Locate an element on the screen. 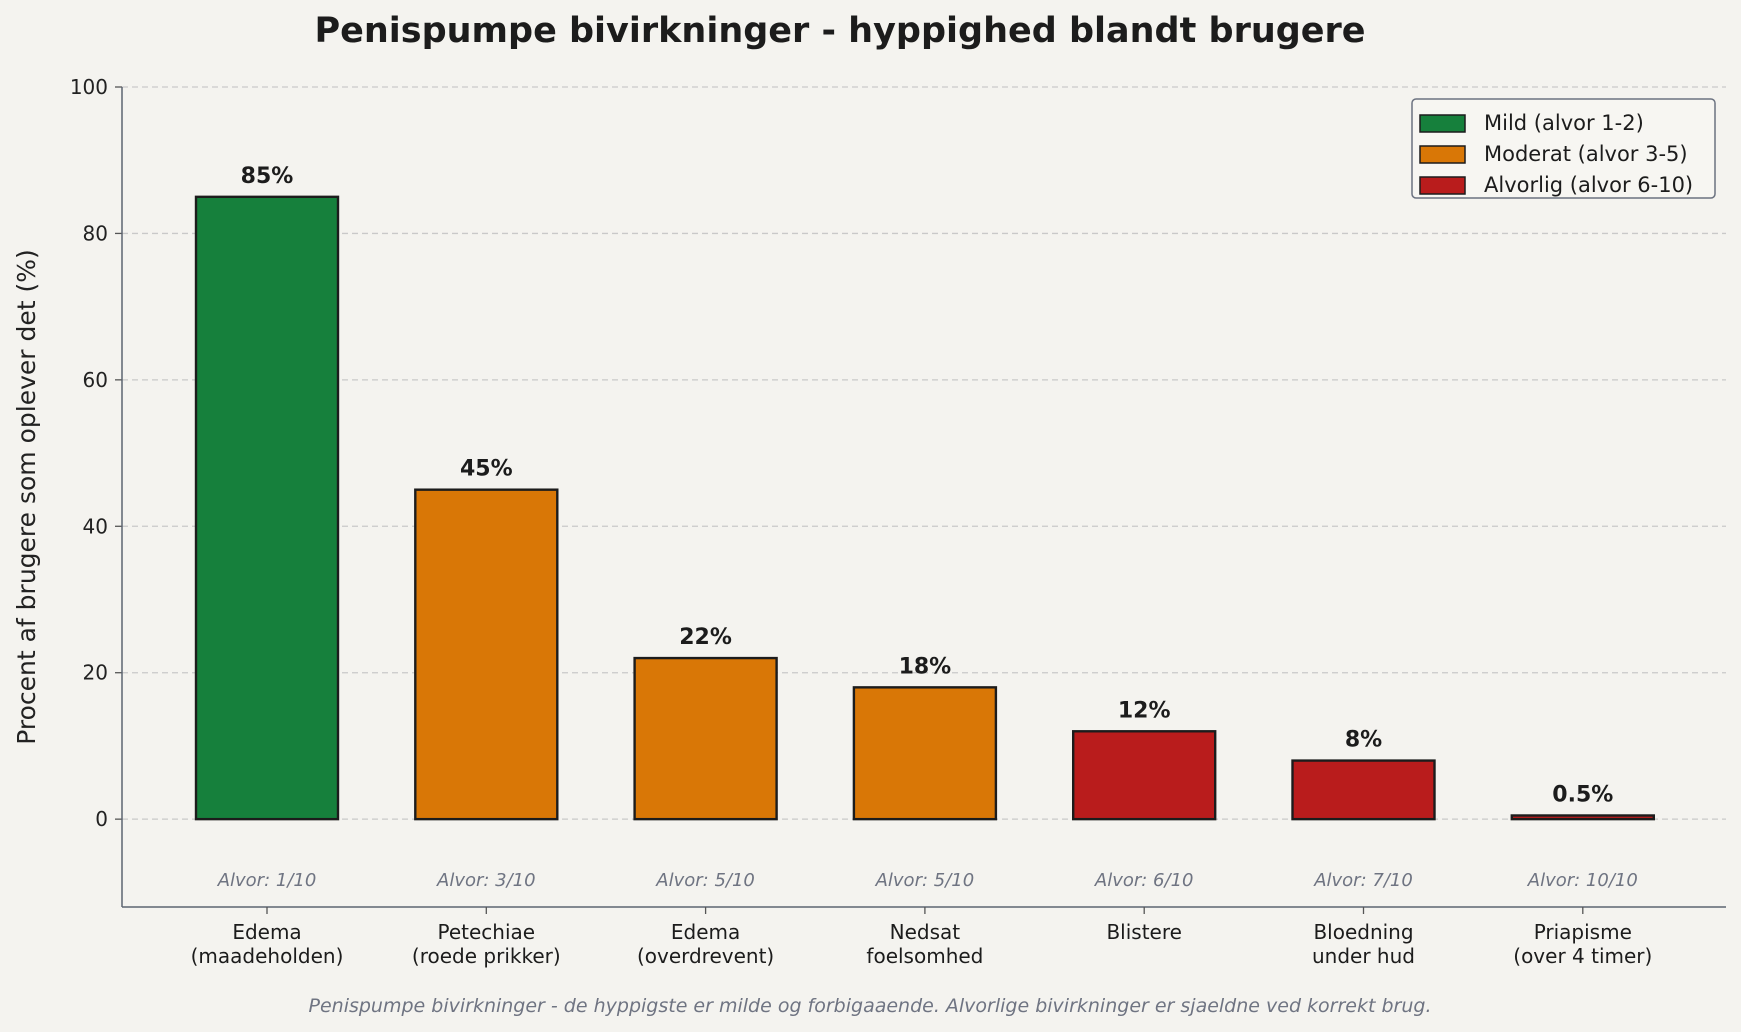 The image size is (1741, 1032). x-tick-label: Priapisme is located at coordinates (1583, 932).